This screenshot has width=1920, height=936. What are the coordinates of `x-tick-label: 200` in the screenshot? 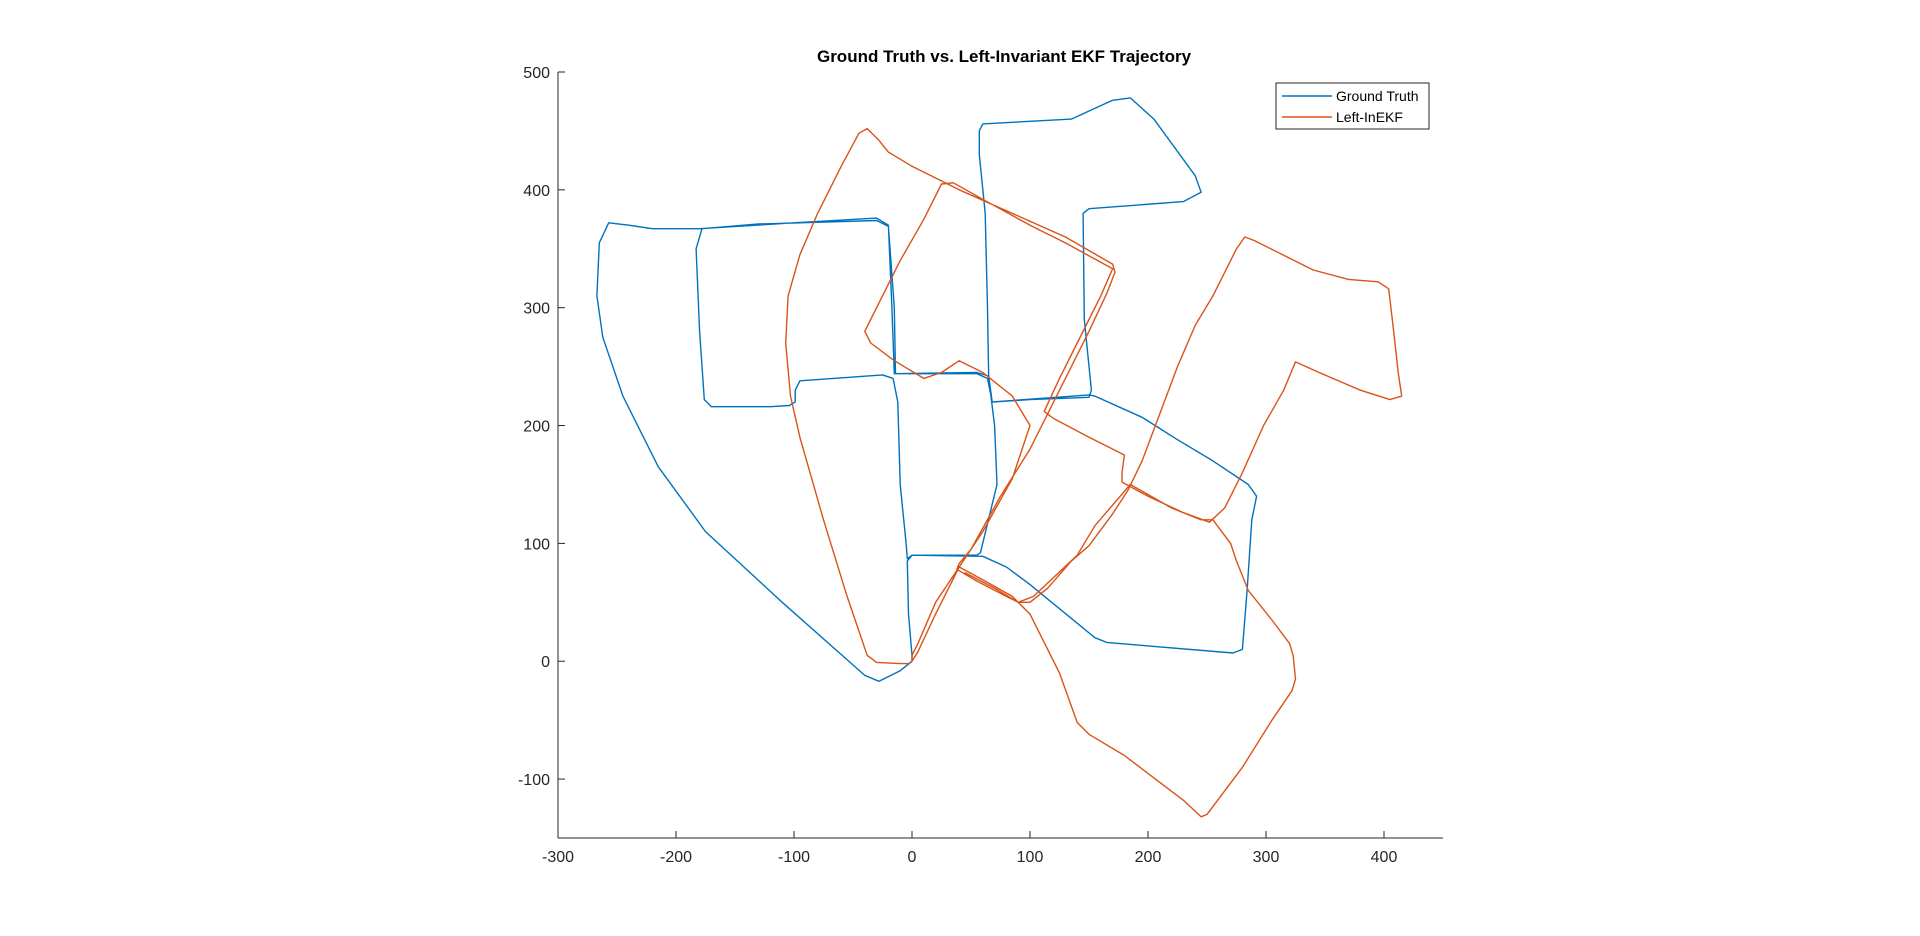 It's located at (1148, 857).